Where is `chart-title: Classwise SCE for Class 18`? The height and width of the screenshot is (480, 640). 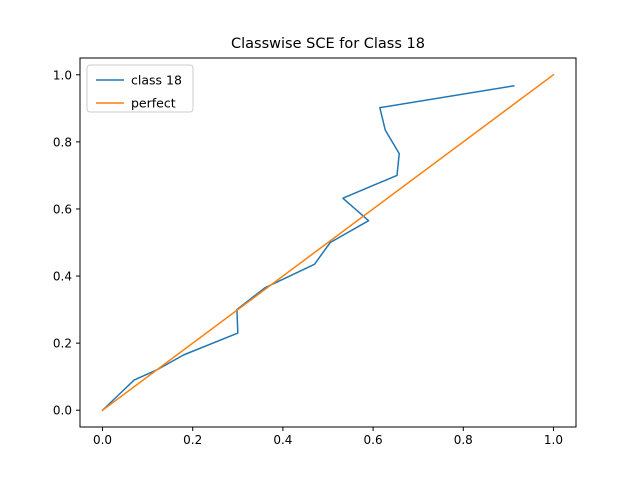 chart-title: Classwise SCE for Class 18 is located at coordinates (328, 44).